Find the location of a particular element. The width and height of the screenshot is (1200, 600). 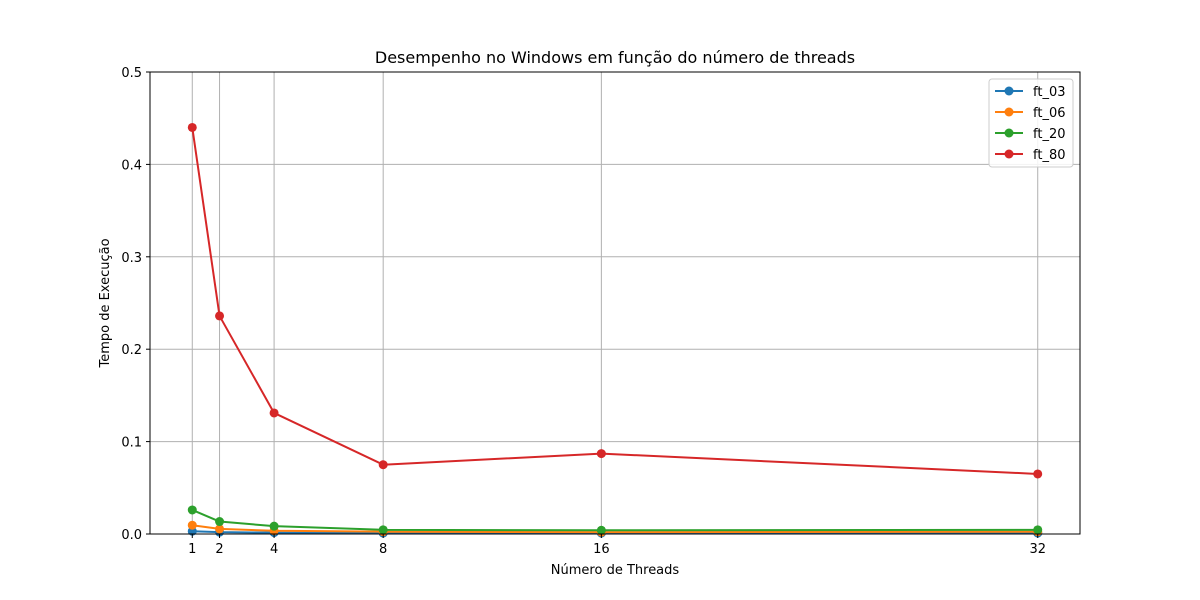

x-tick-label: 4 is located at coordinates (274, 549).